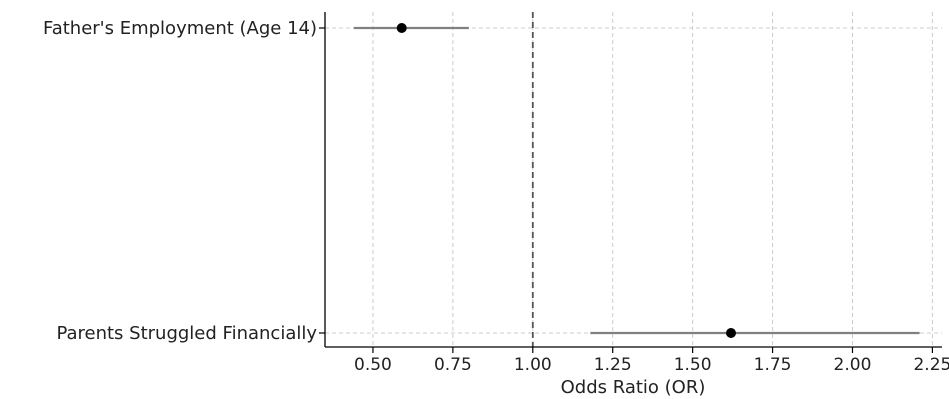 Image resolution: width=949 pixels, height=399 pixels. Describe the element at coordinates (613, 365) in the screenshot. I see `x-tick-label: 1.25` at that location.